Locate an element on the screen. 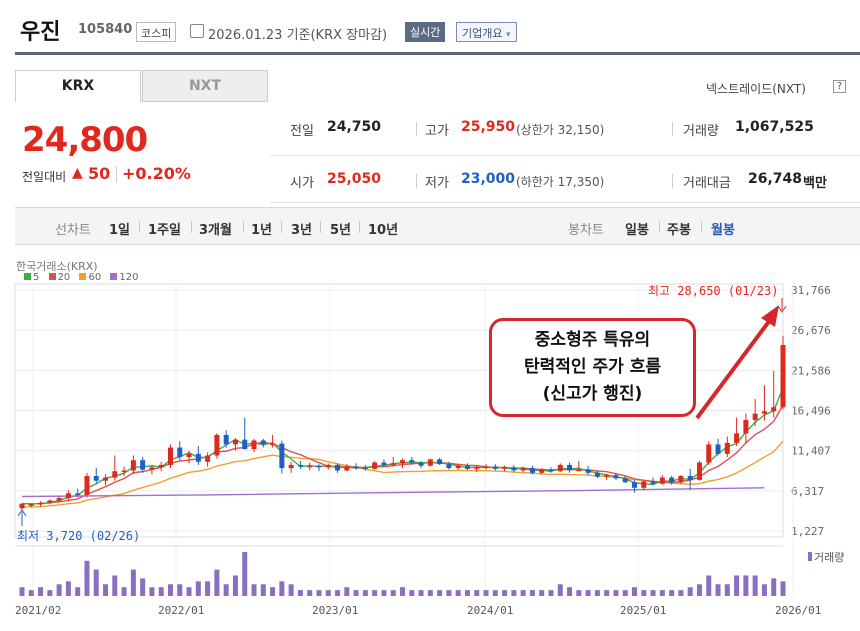 This screenshot has height=631, width=860. period-10y: 10년 is located at coordinates (383, 230).